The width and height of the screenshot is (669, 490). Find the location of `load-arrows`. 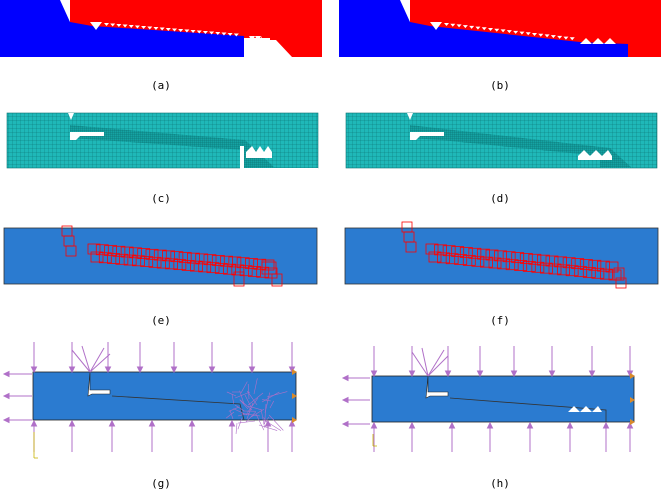

load-arrows is located at coordinates (487, 399).